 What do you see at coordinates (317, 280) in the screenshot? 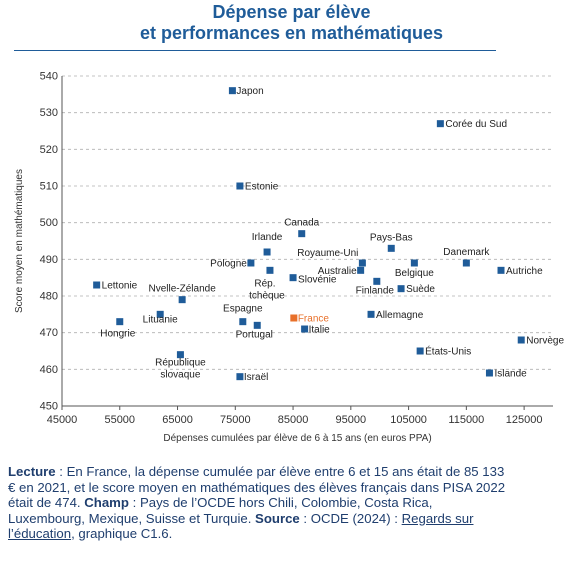
I see `data-label: Slovénie` at bounding box center [317, 280].